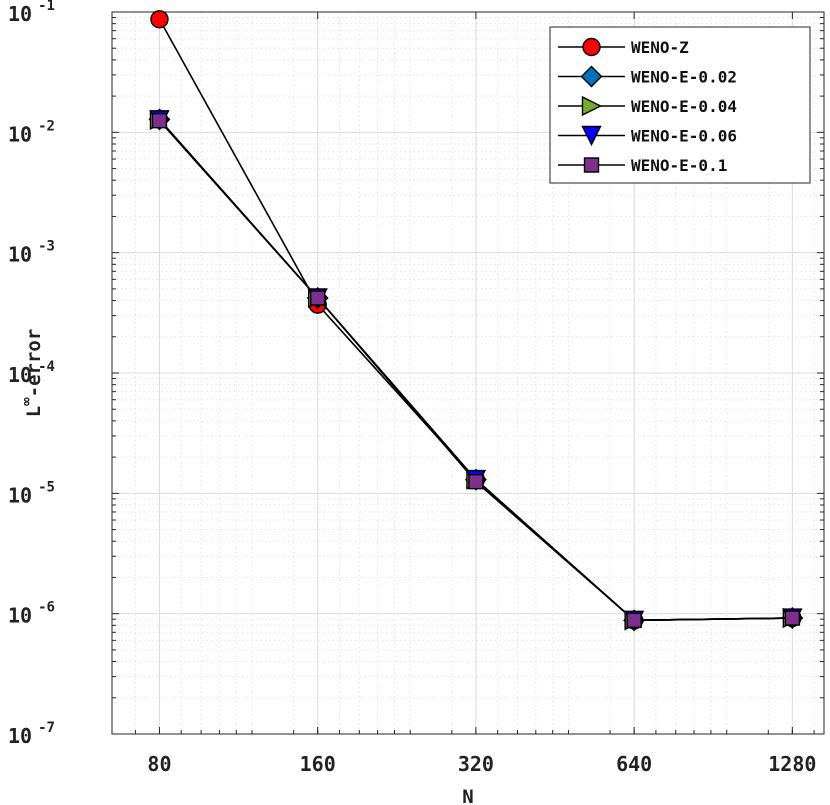 This screenshot has width=830, height=805. Describe the element at coordinates (46, 608) in the screenshot. I see `y-tick-label-exponent: -6` at that location.